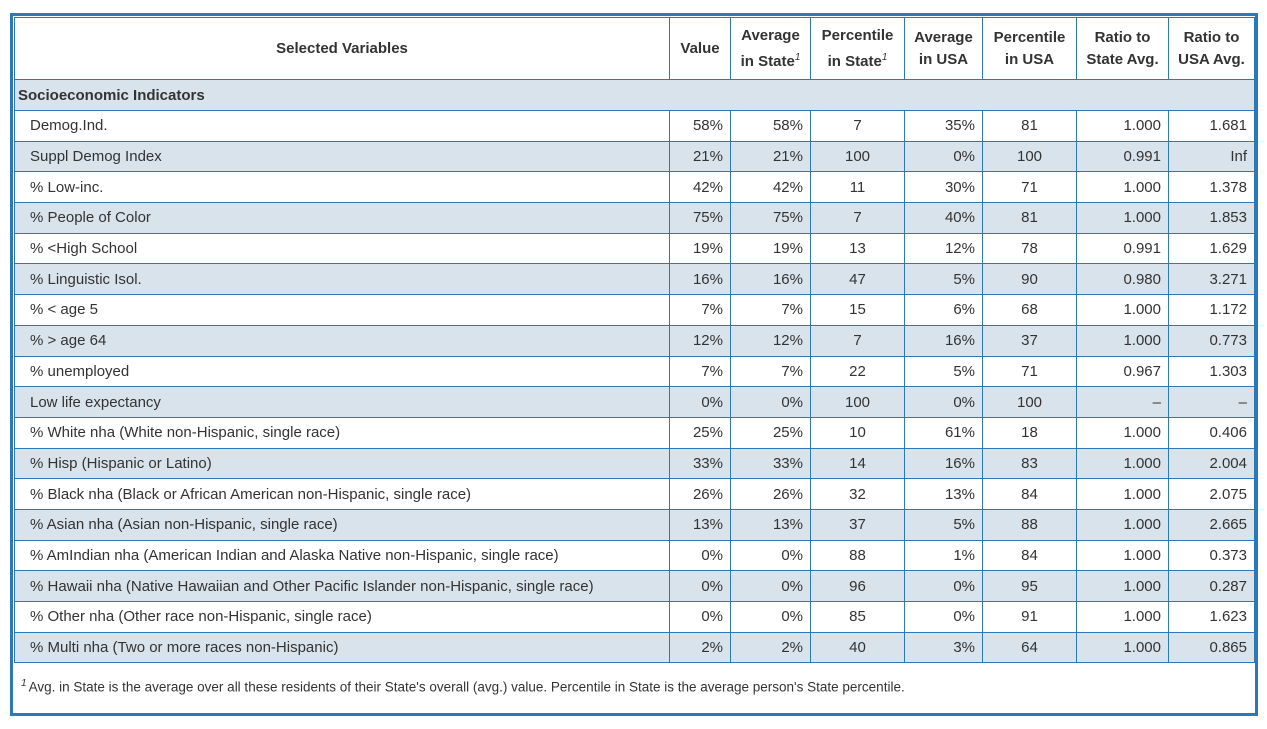 This screenshot has width=1267, height=729. I want to click on average-in-state-cell: 75%, so click(770, 218).